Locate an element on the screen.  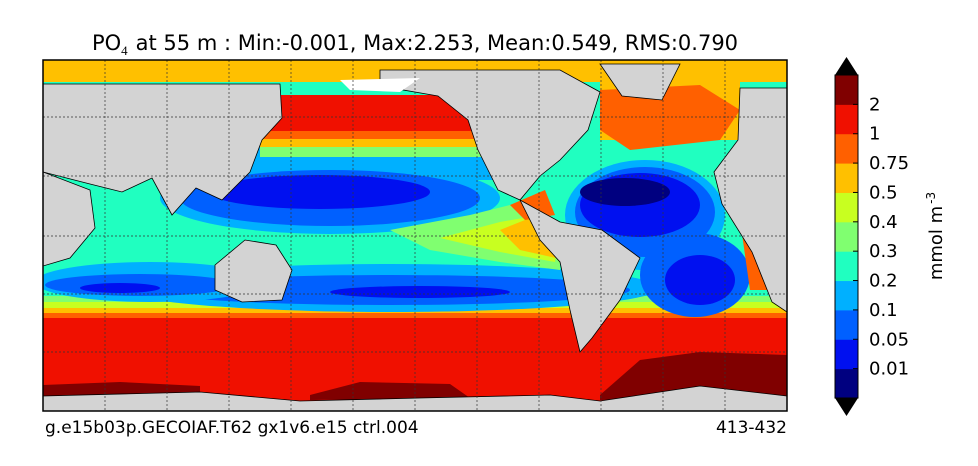
colorbar-tick-label: 0.4 is located at coordinates (883, 222).